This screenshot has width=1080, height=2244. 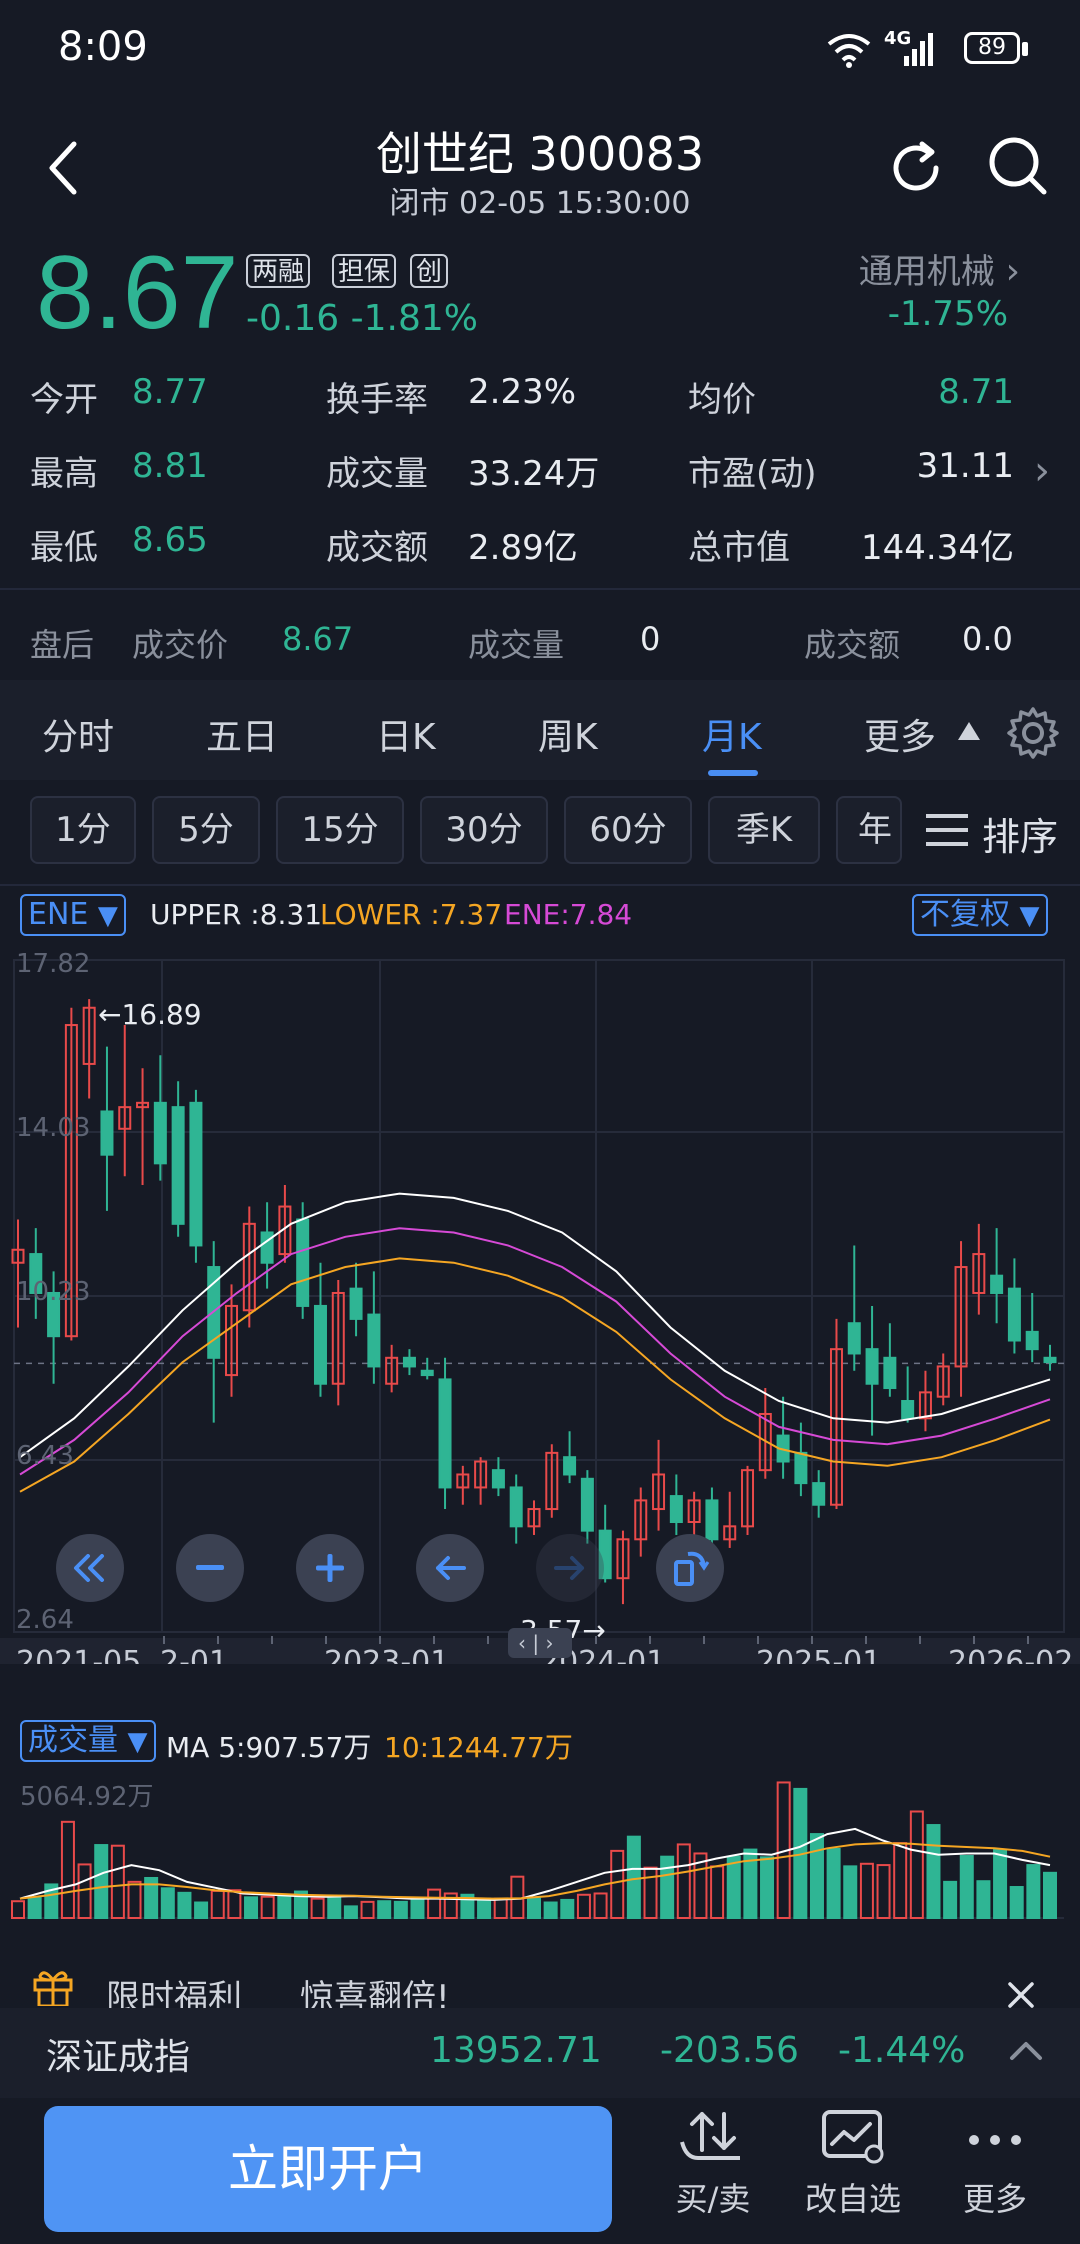 What do you see at coordinates (318, 639) in the screenshot?
I see `after-hours-price: 8.67` at bounding box center [318, 639].